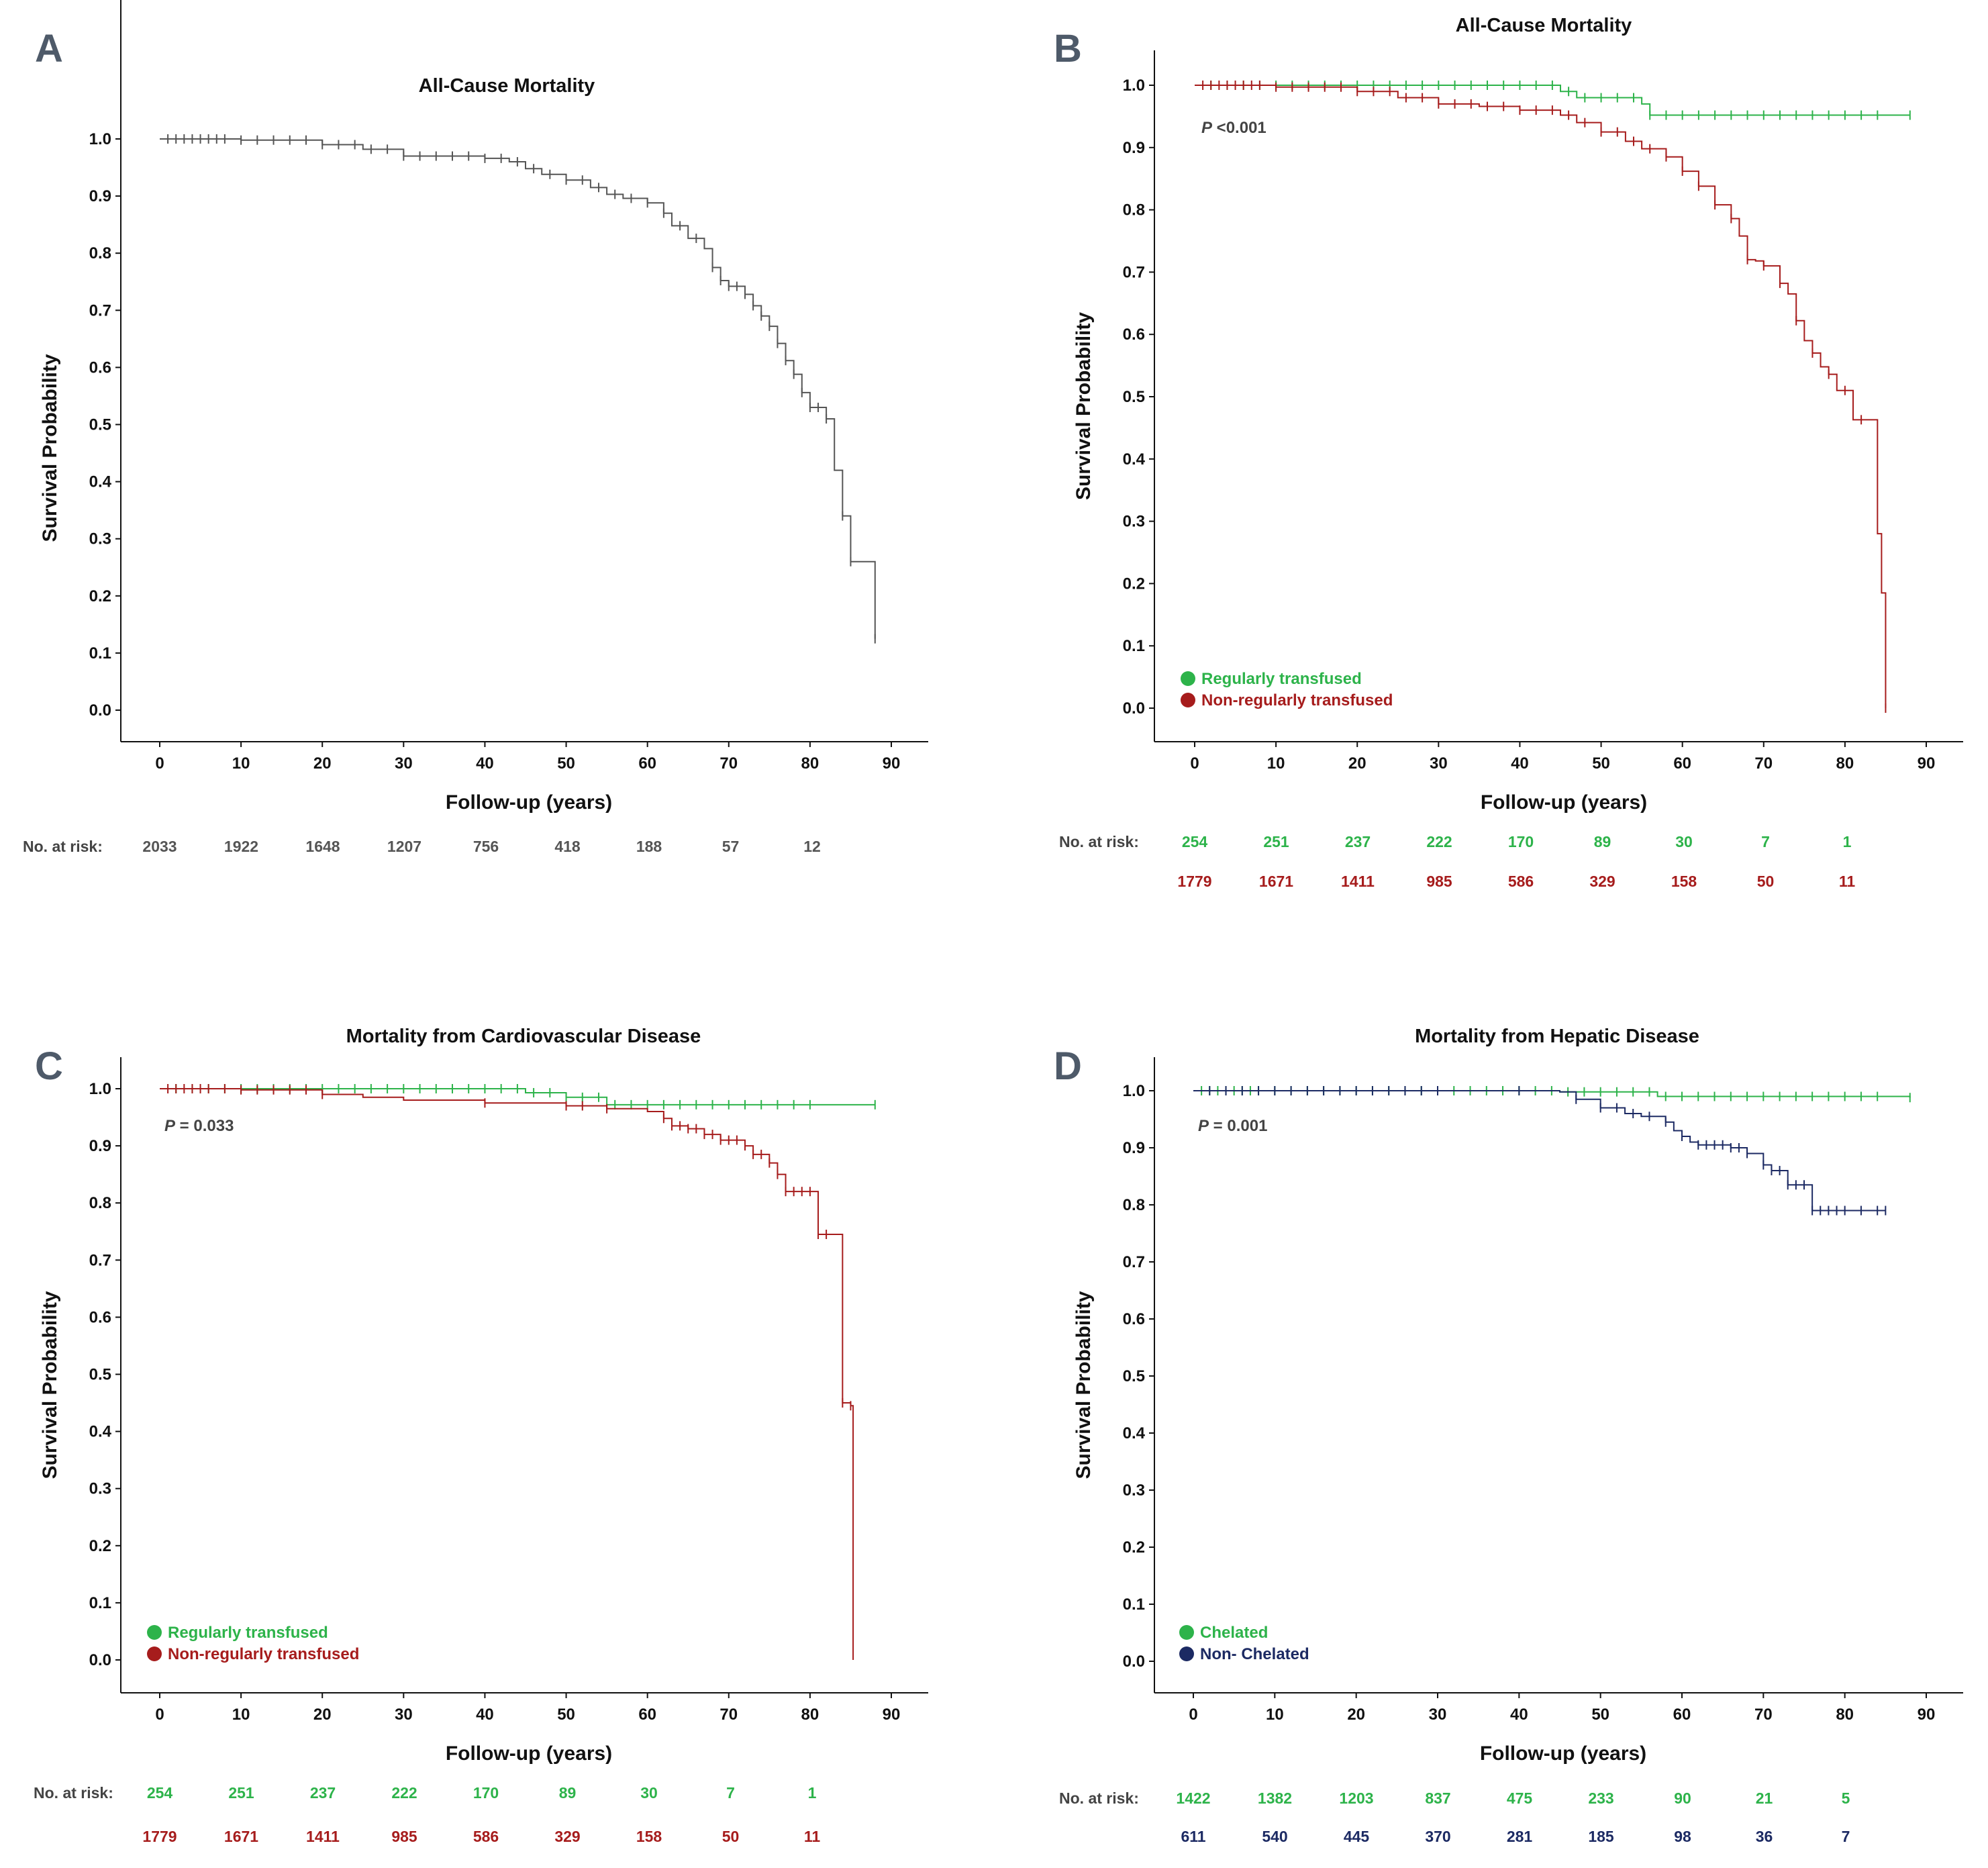 This screenshot has height=1868, width=1988. What do you see at coordinates (1134, 272) in the screenshot?
I see `y-tick-label: 0.7` at bounding box center [1134, 272].